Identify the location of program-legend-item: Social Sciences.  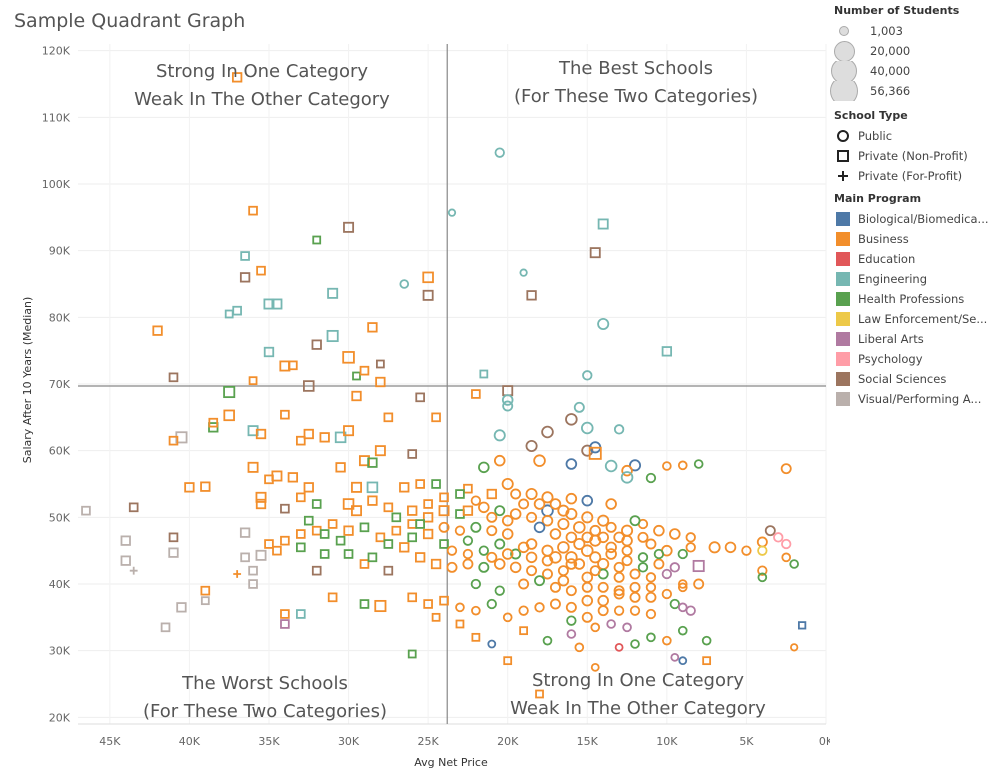
(910, 379).